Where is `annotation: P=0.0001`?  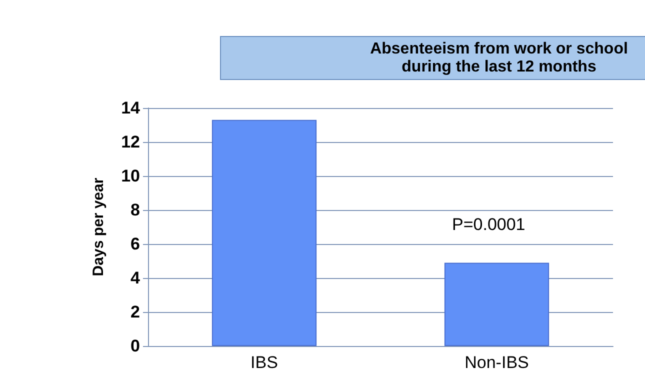
annotation: P=0.0001 is located at coordinates (489, 224).